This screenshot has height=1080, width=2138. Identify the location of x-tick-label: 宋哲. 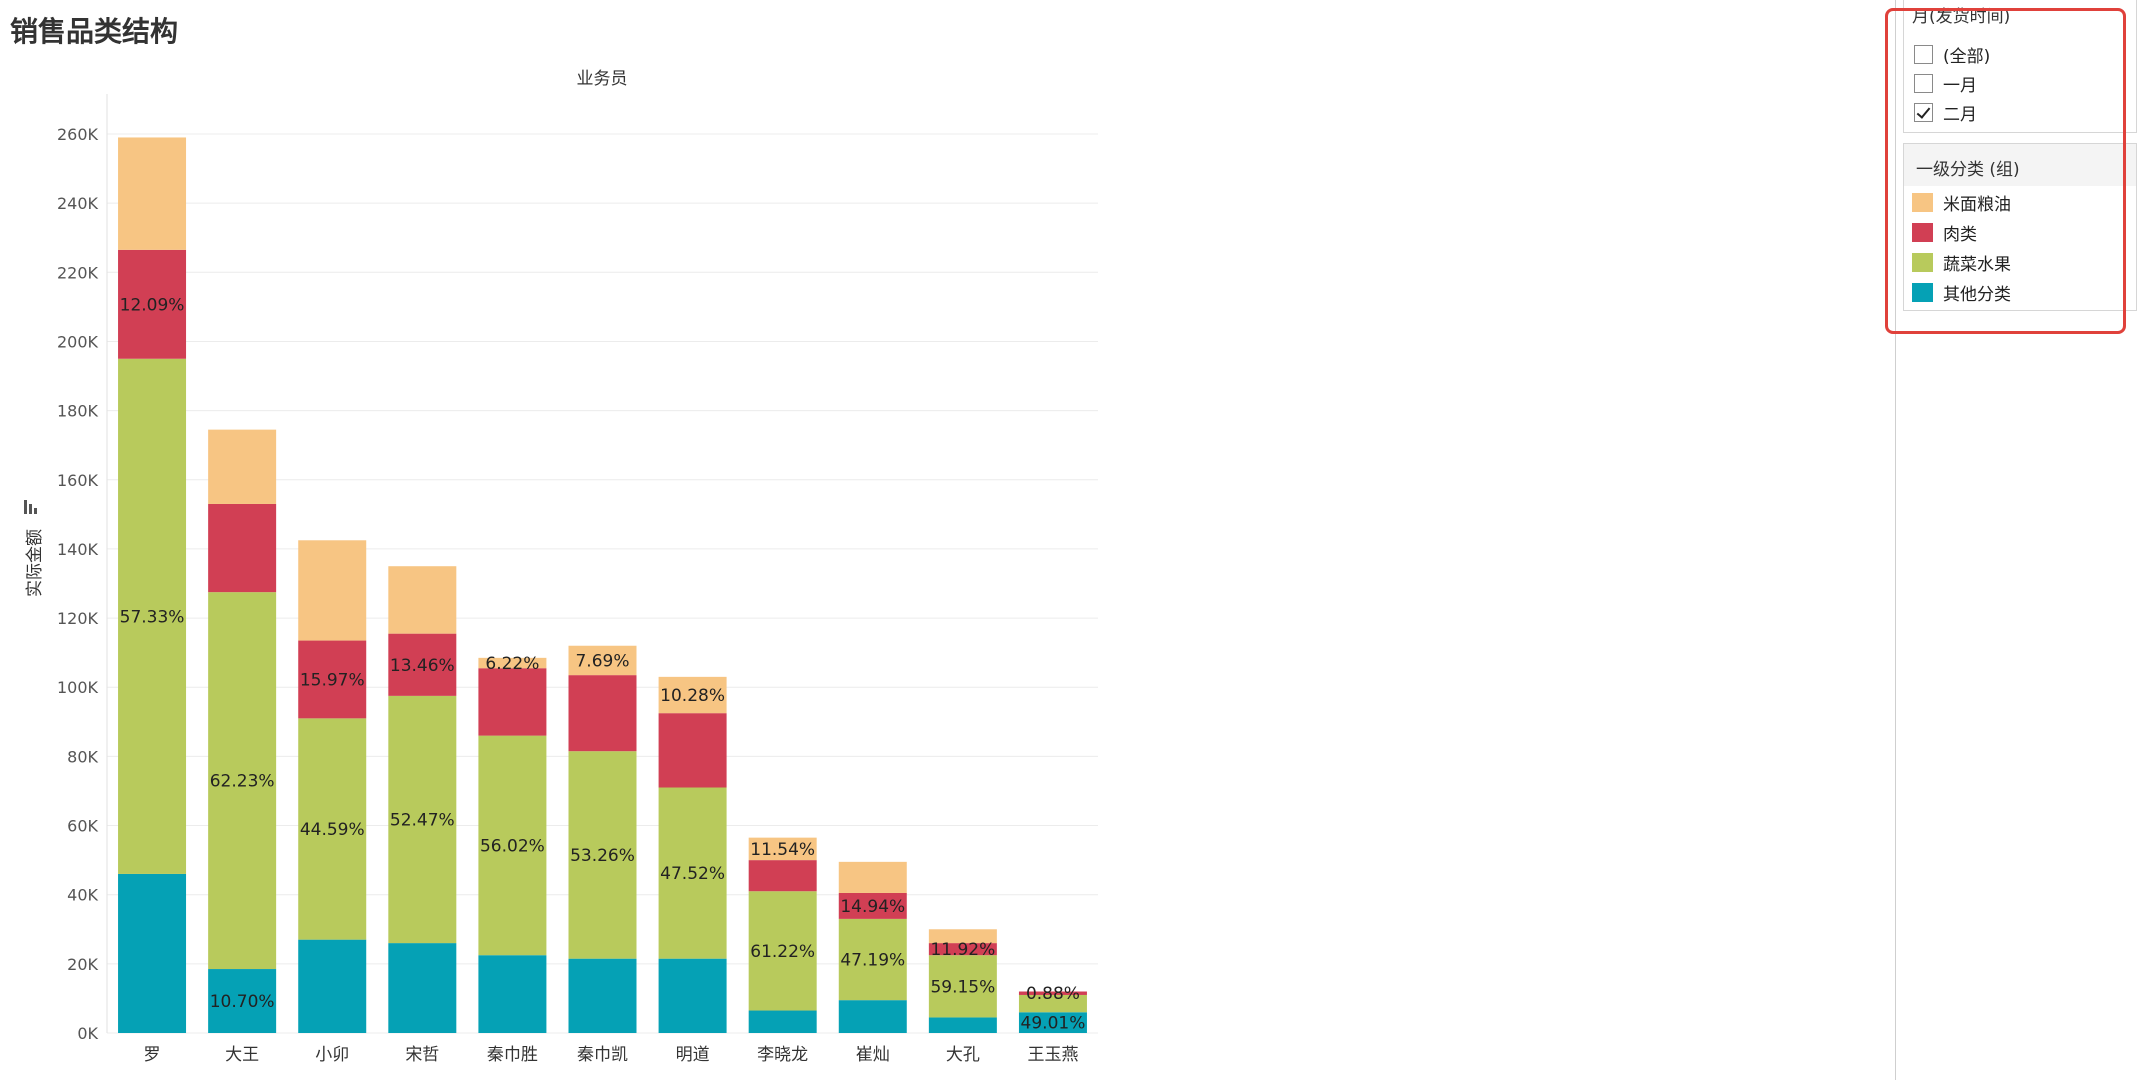
(422, 1055).